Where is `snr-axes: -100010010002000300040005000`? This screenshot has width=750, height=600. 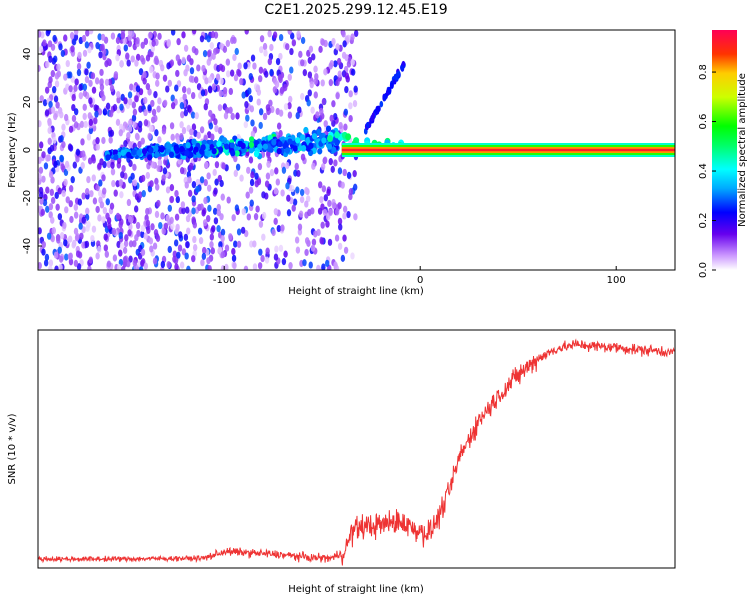
snr-axes: -100010010002000300040005000 is located at coordinates (6, 1).